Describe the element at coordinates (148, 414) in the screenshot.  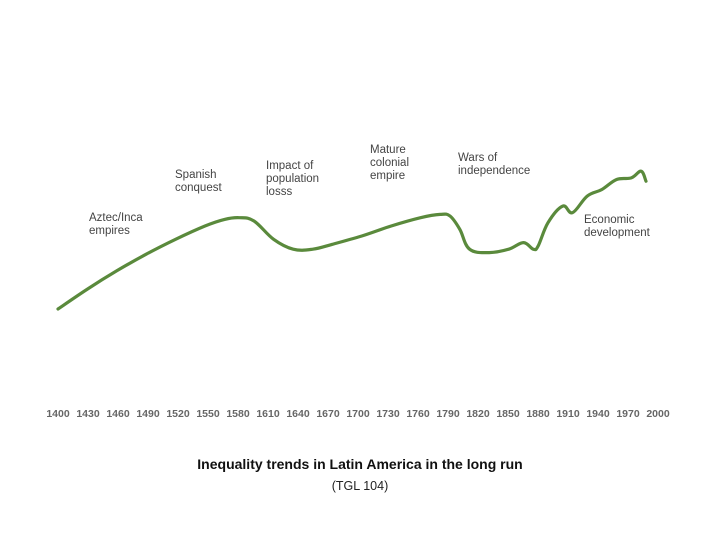
I see `x-tick-label-1490: 1490` at that location.